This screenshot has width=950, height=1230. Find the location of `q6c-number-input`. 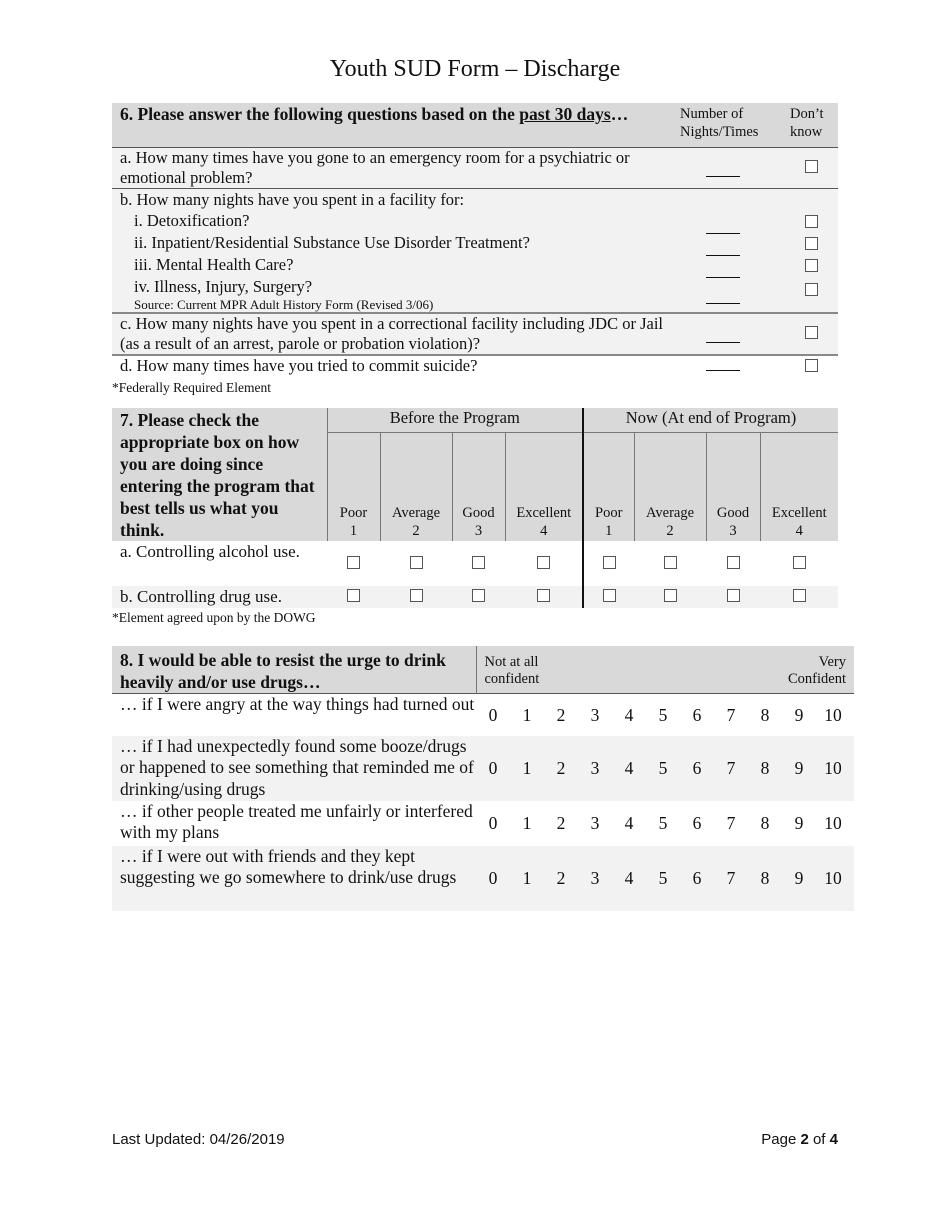

q6c-number-input is located at coordinates (723, 342).